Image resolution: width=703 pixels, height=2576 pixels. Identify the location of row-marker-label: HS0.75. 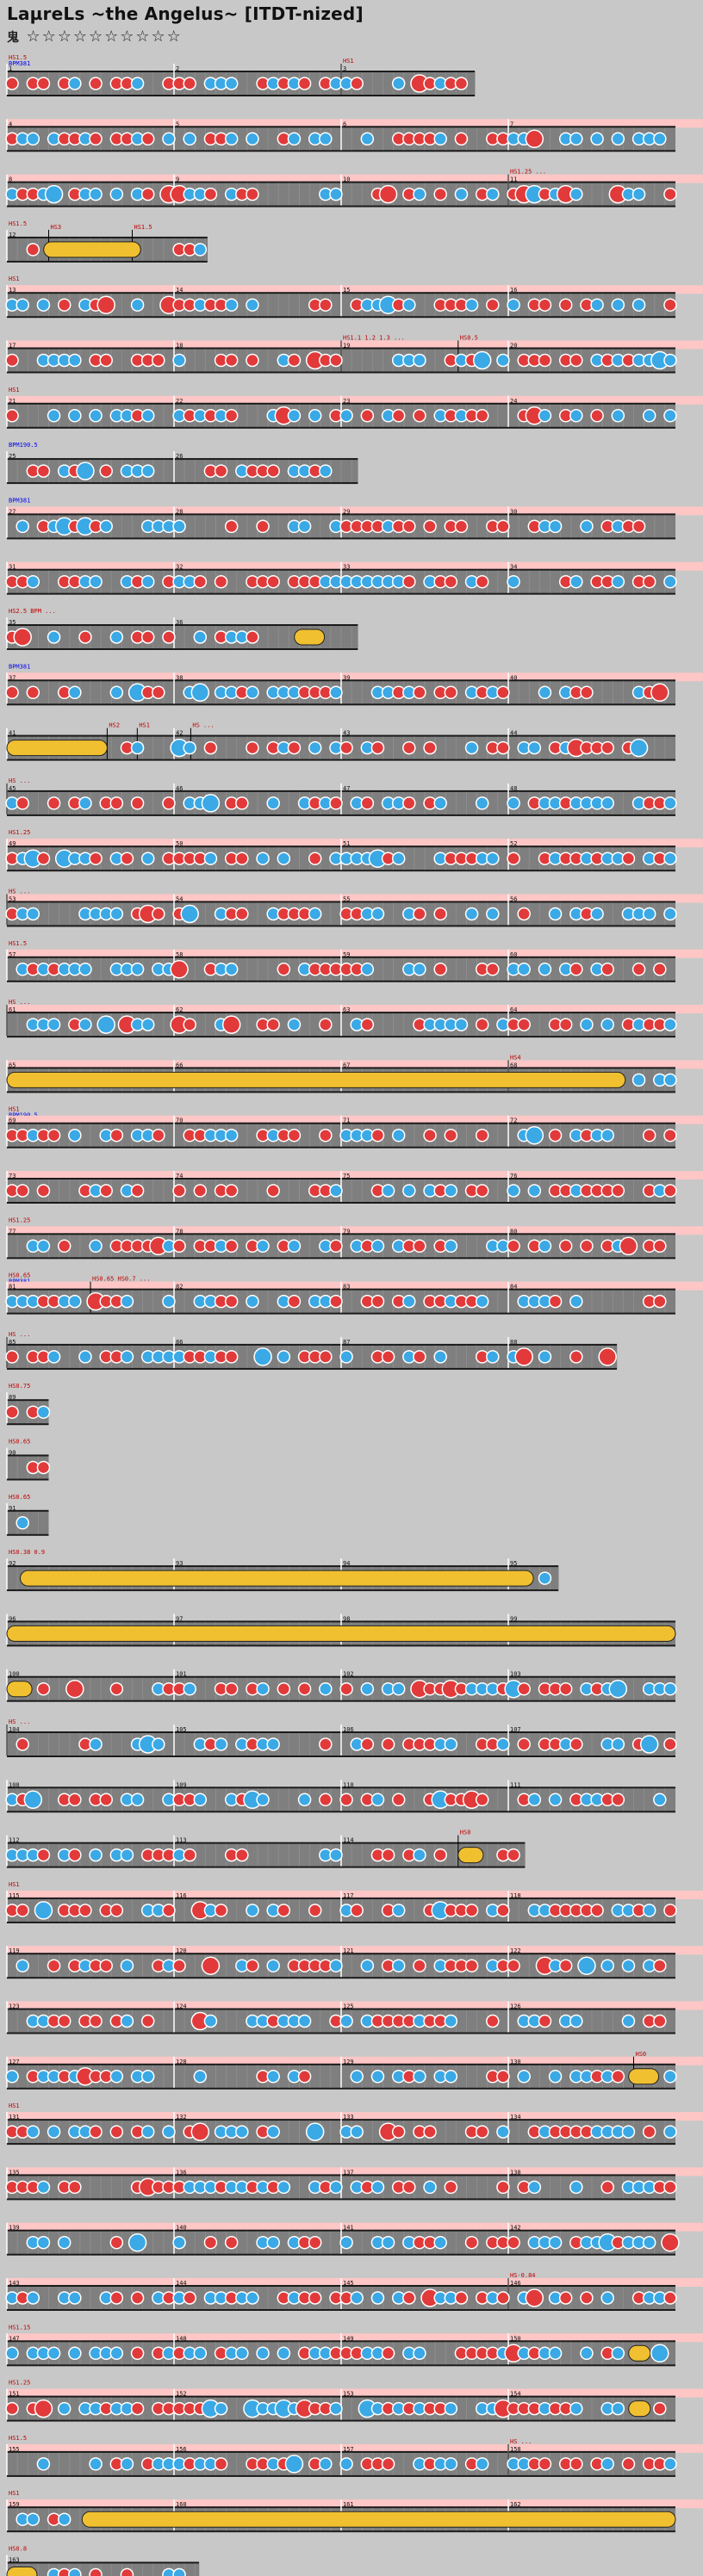
(19, 1387).